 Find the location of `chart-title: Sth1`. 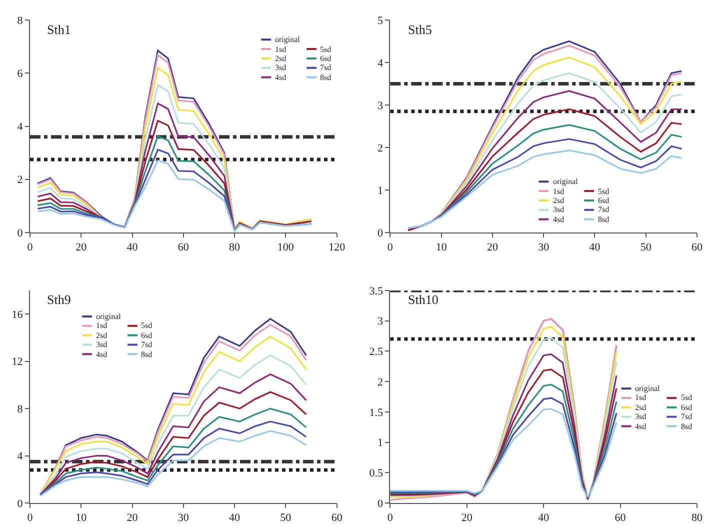

chart-title: Sth1 is located at coordinates (59, 29).